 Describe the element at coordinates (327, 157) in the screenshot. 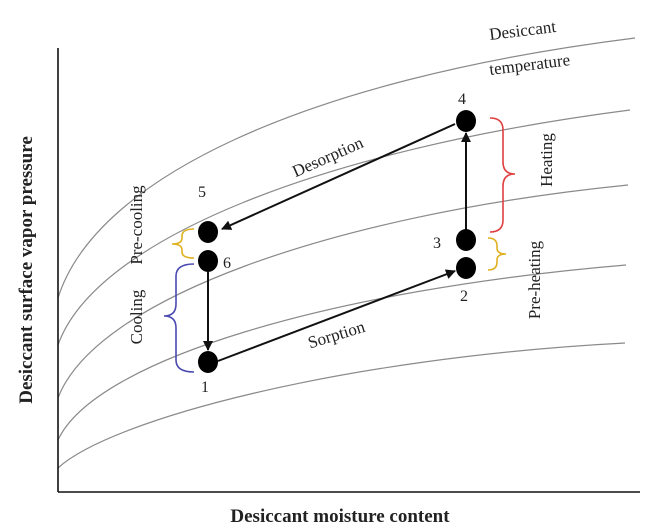

I see `desorption-label: Desorption` at that location.